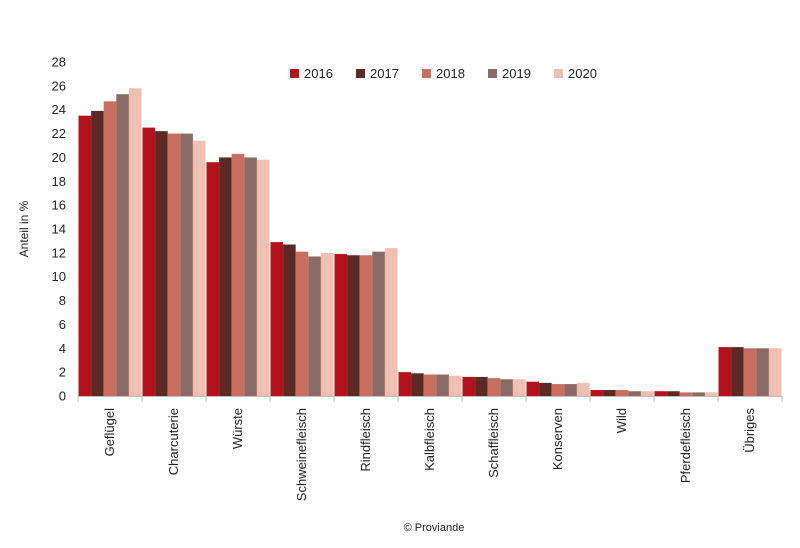 This screenshot has width=800, height=548. Describe the element at coordinates (429, 439) in the screenshot. I see `x-category-label: Kalbfleisch` at that location.